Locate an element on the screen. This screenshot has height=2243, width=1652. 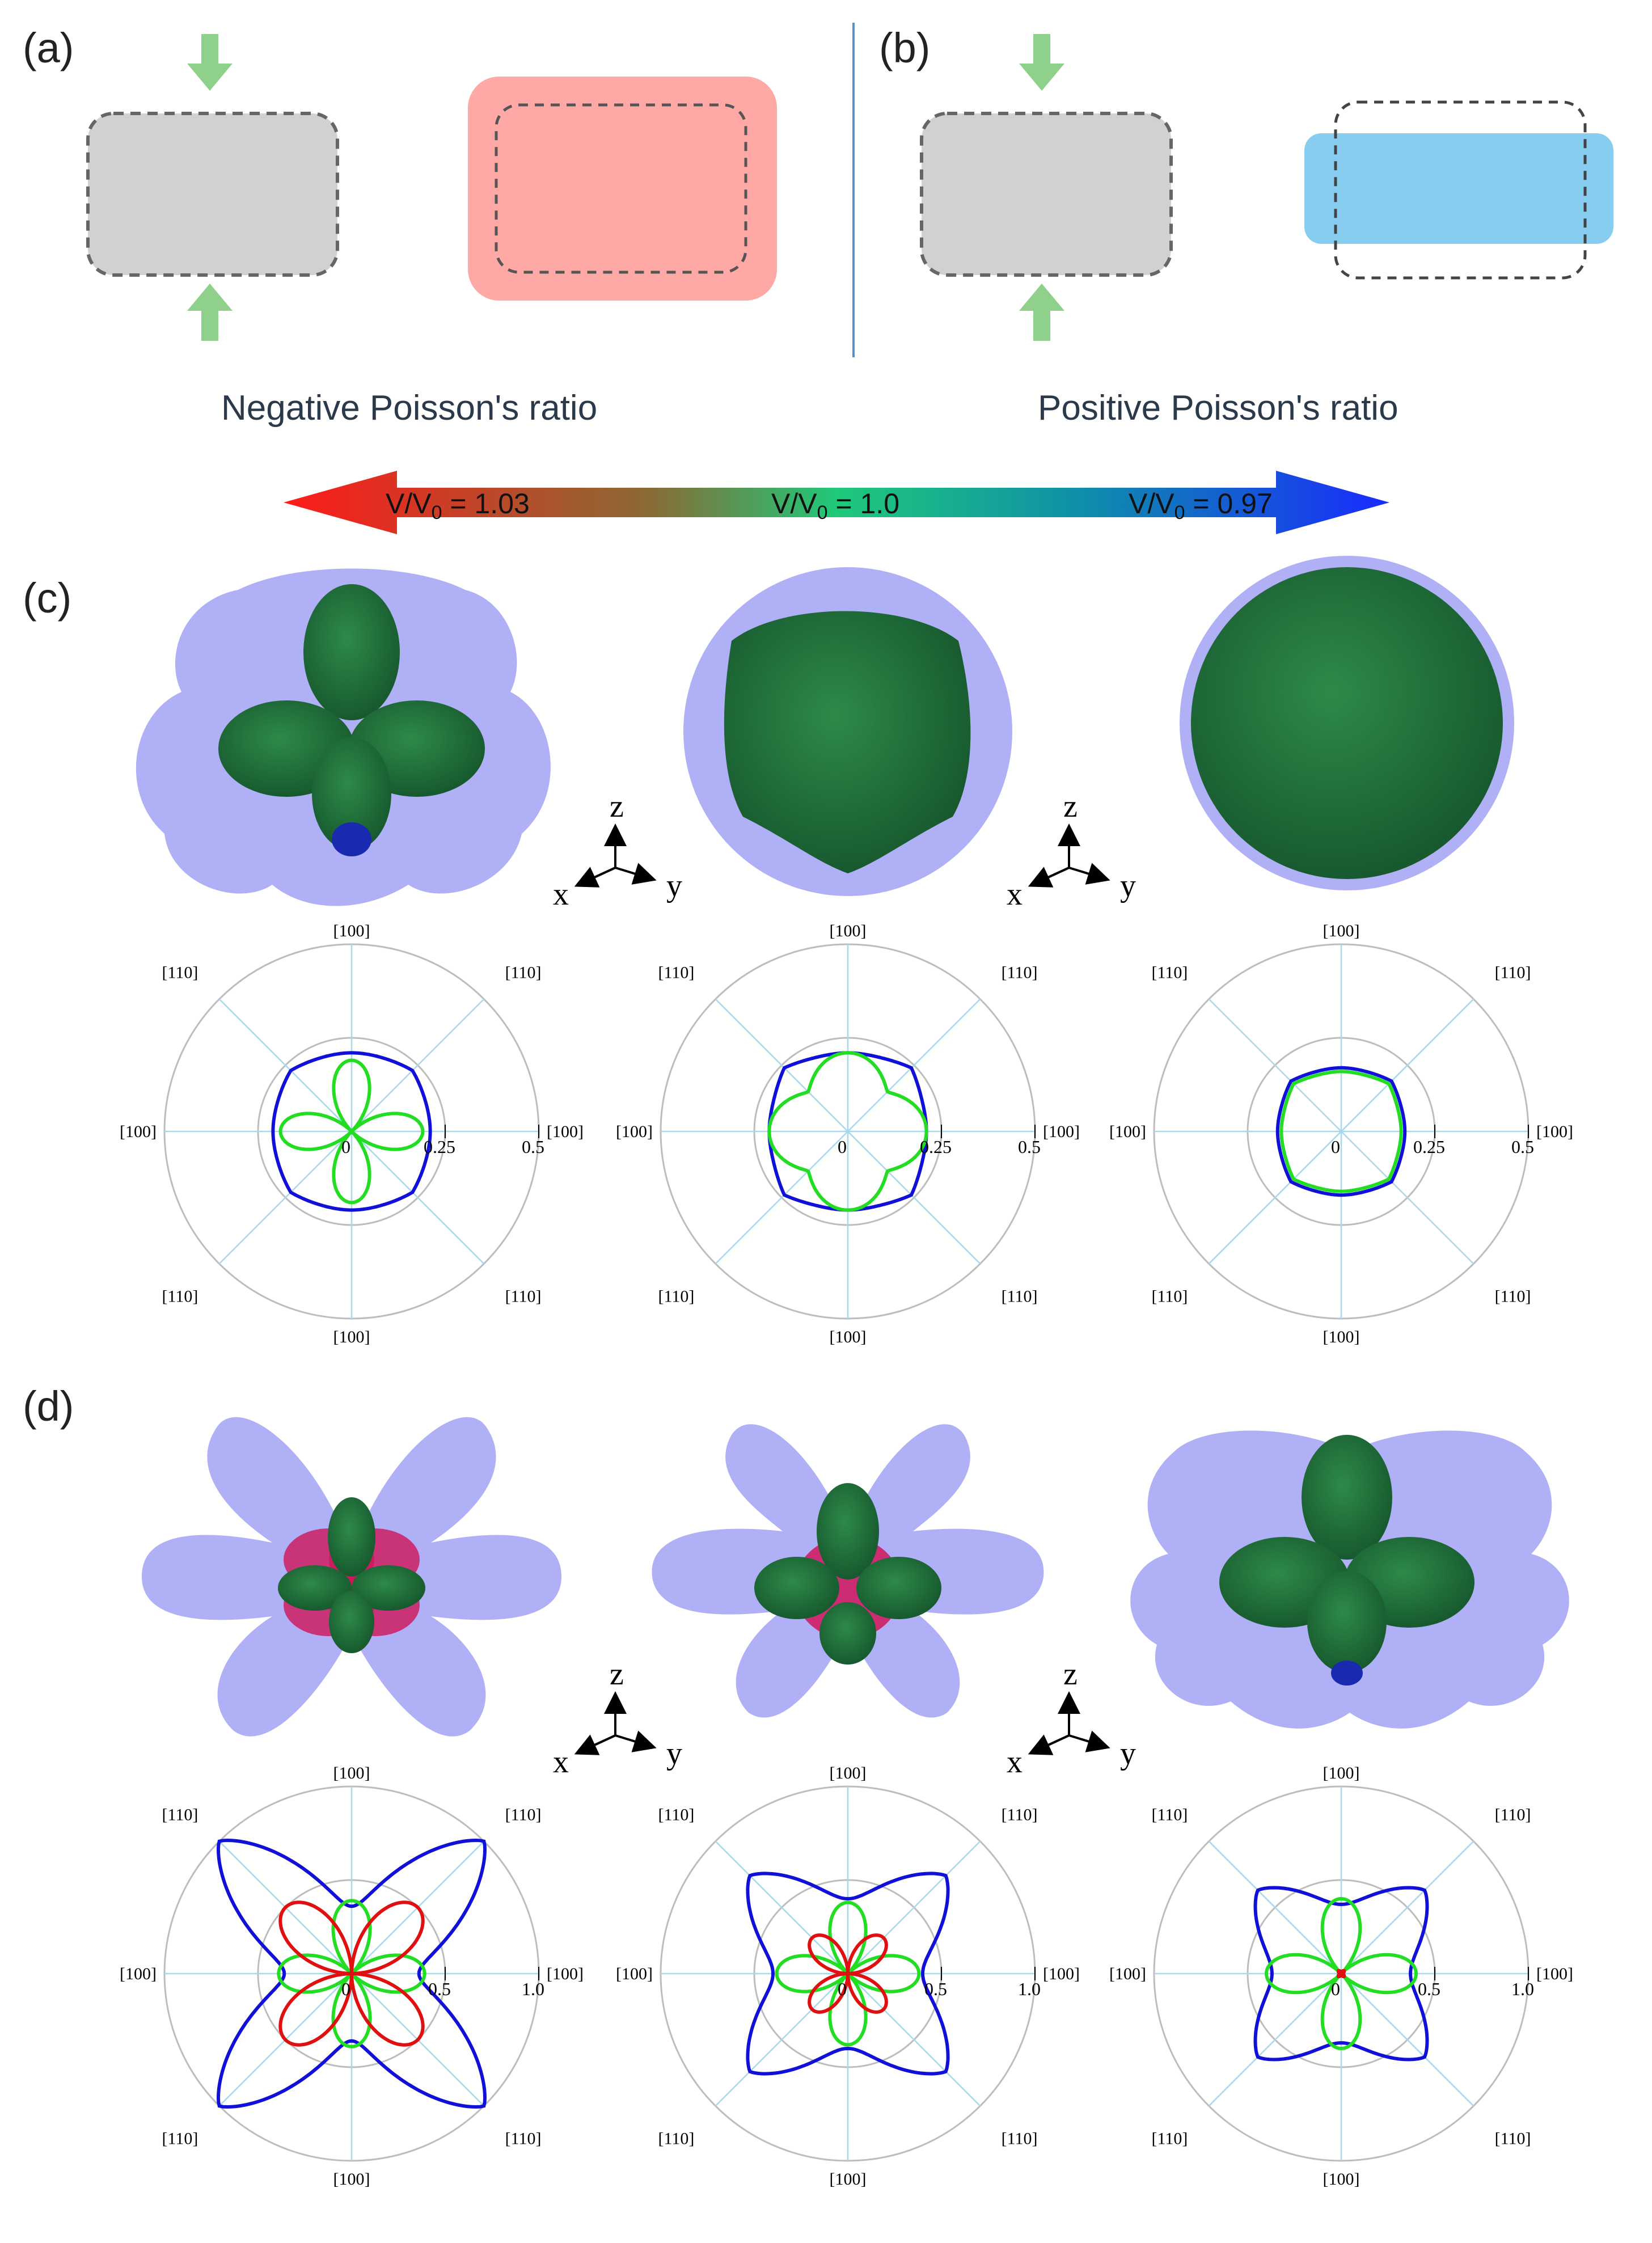
caption-negative-poisson: Negative Poisson's ratio is located at coordinates (409, 408).